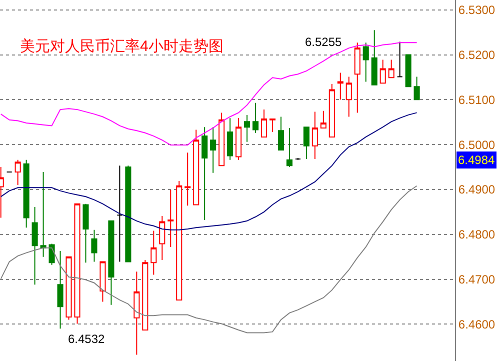 This screenshot has width=501, height=361. What do you see at coordinates (323, 42) in the screenshot?
I see `annotation: 6.5255` at bounding box center [323, 42].